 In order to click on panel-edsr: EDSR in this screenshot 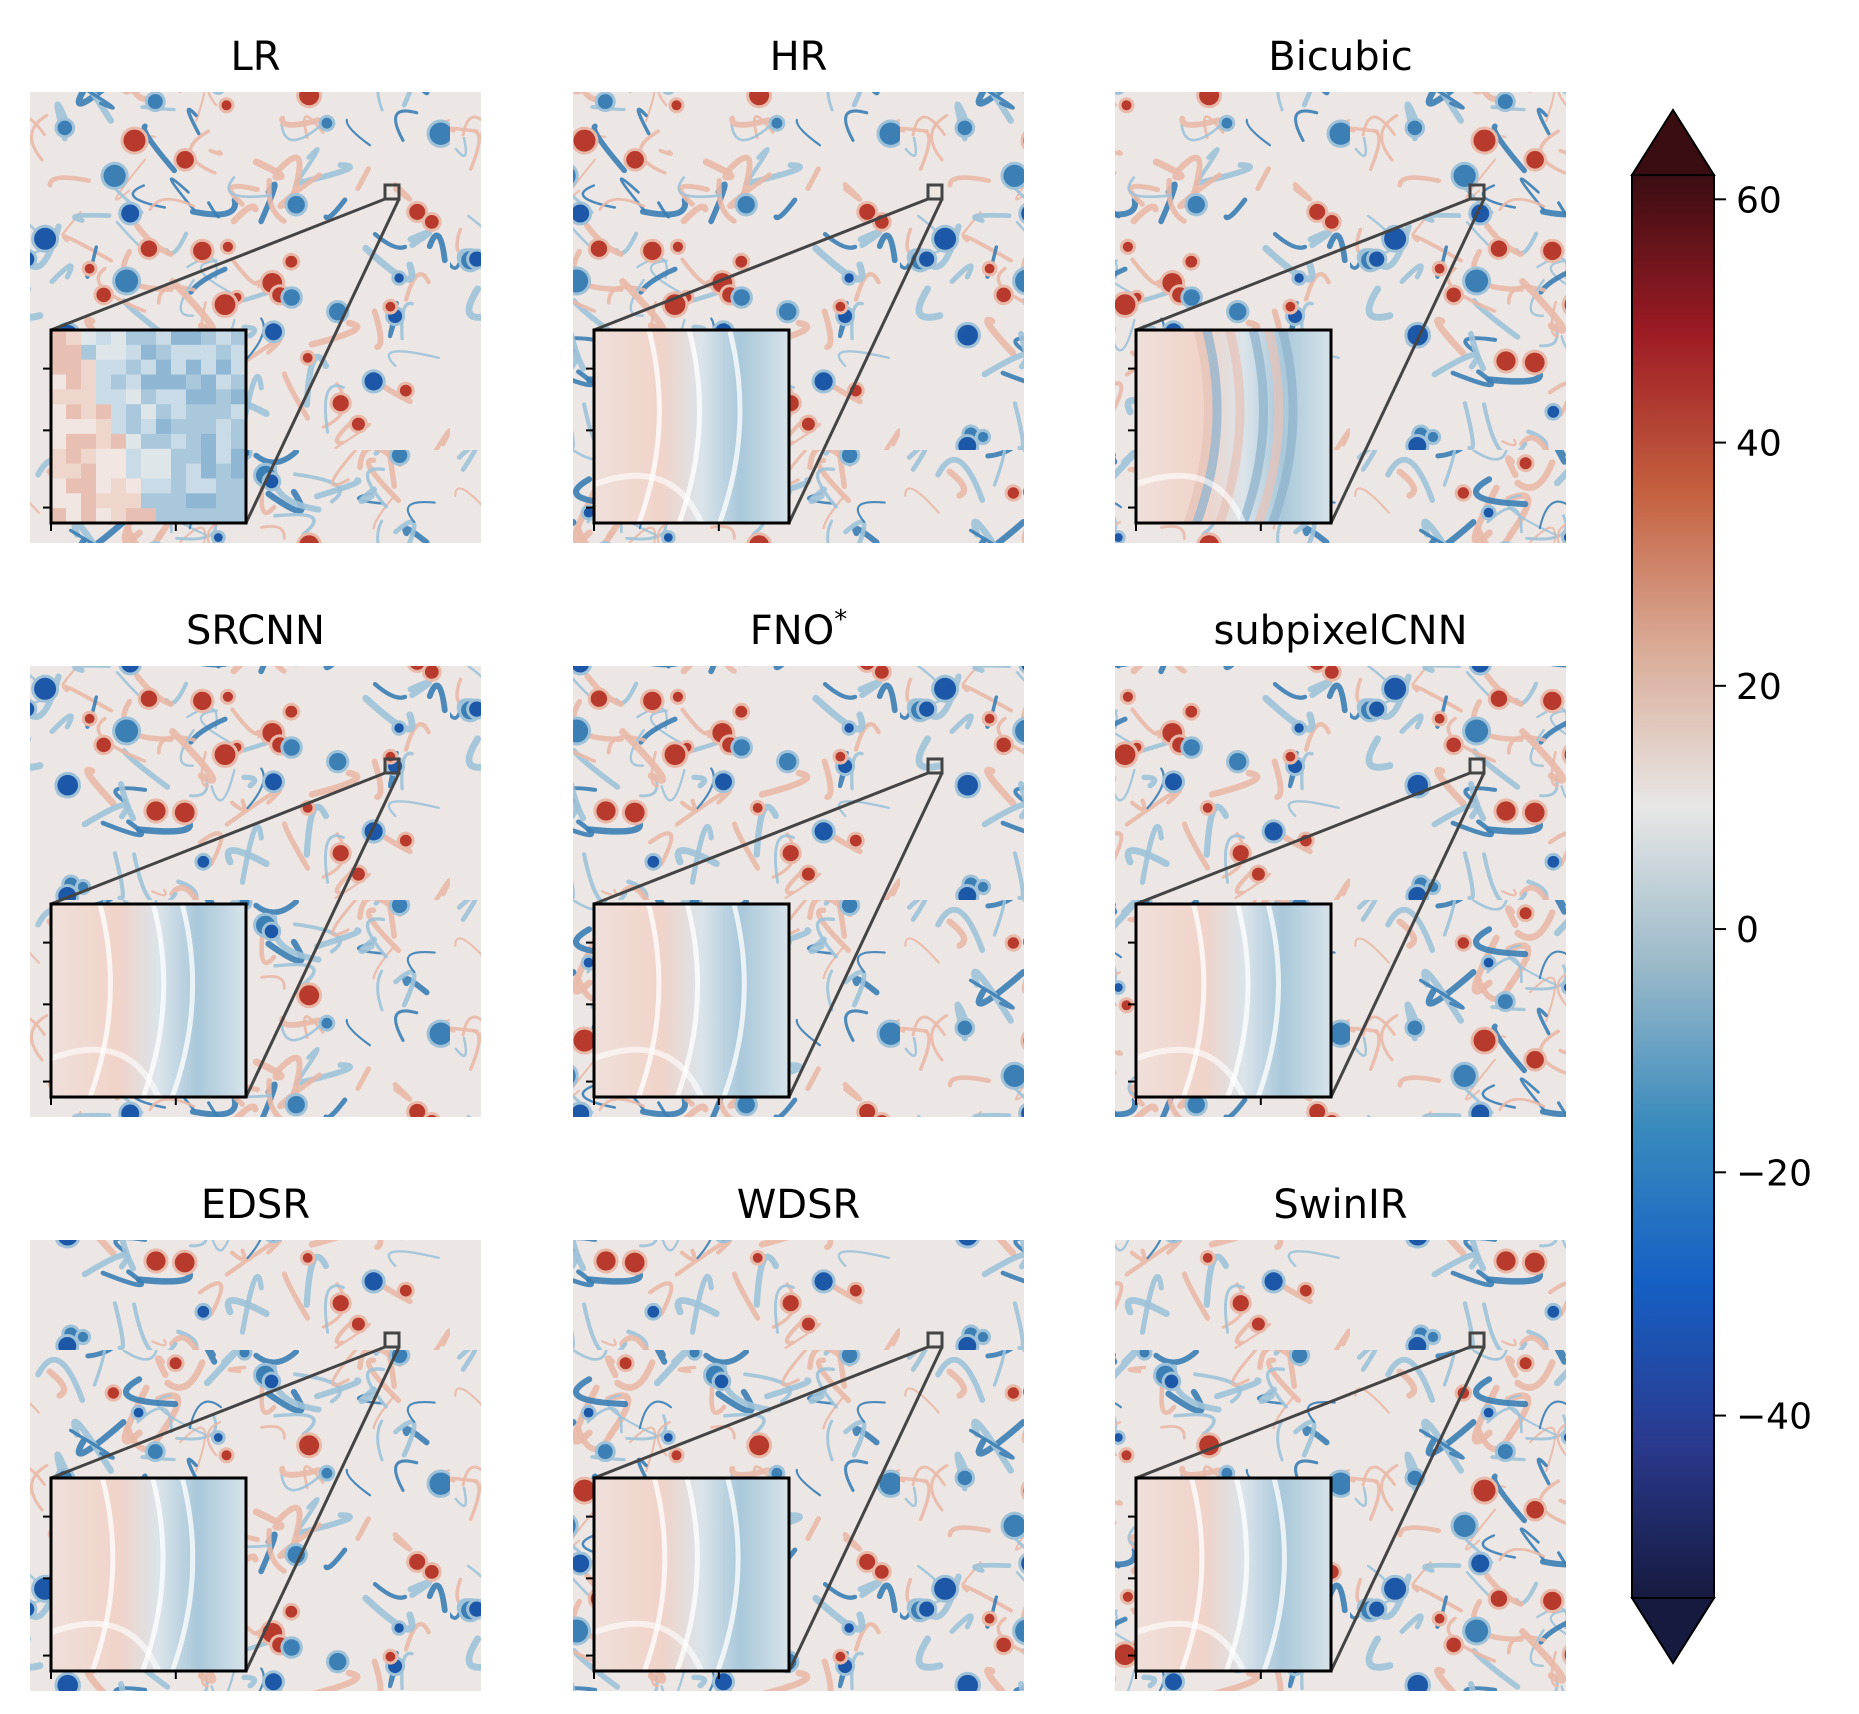, I will do `click(255, 1436)`.